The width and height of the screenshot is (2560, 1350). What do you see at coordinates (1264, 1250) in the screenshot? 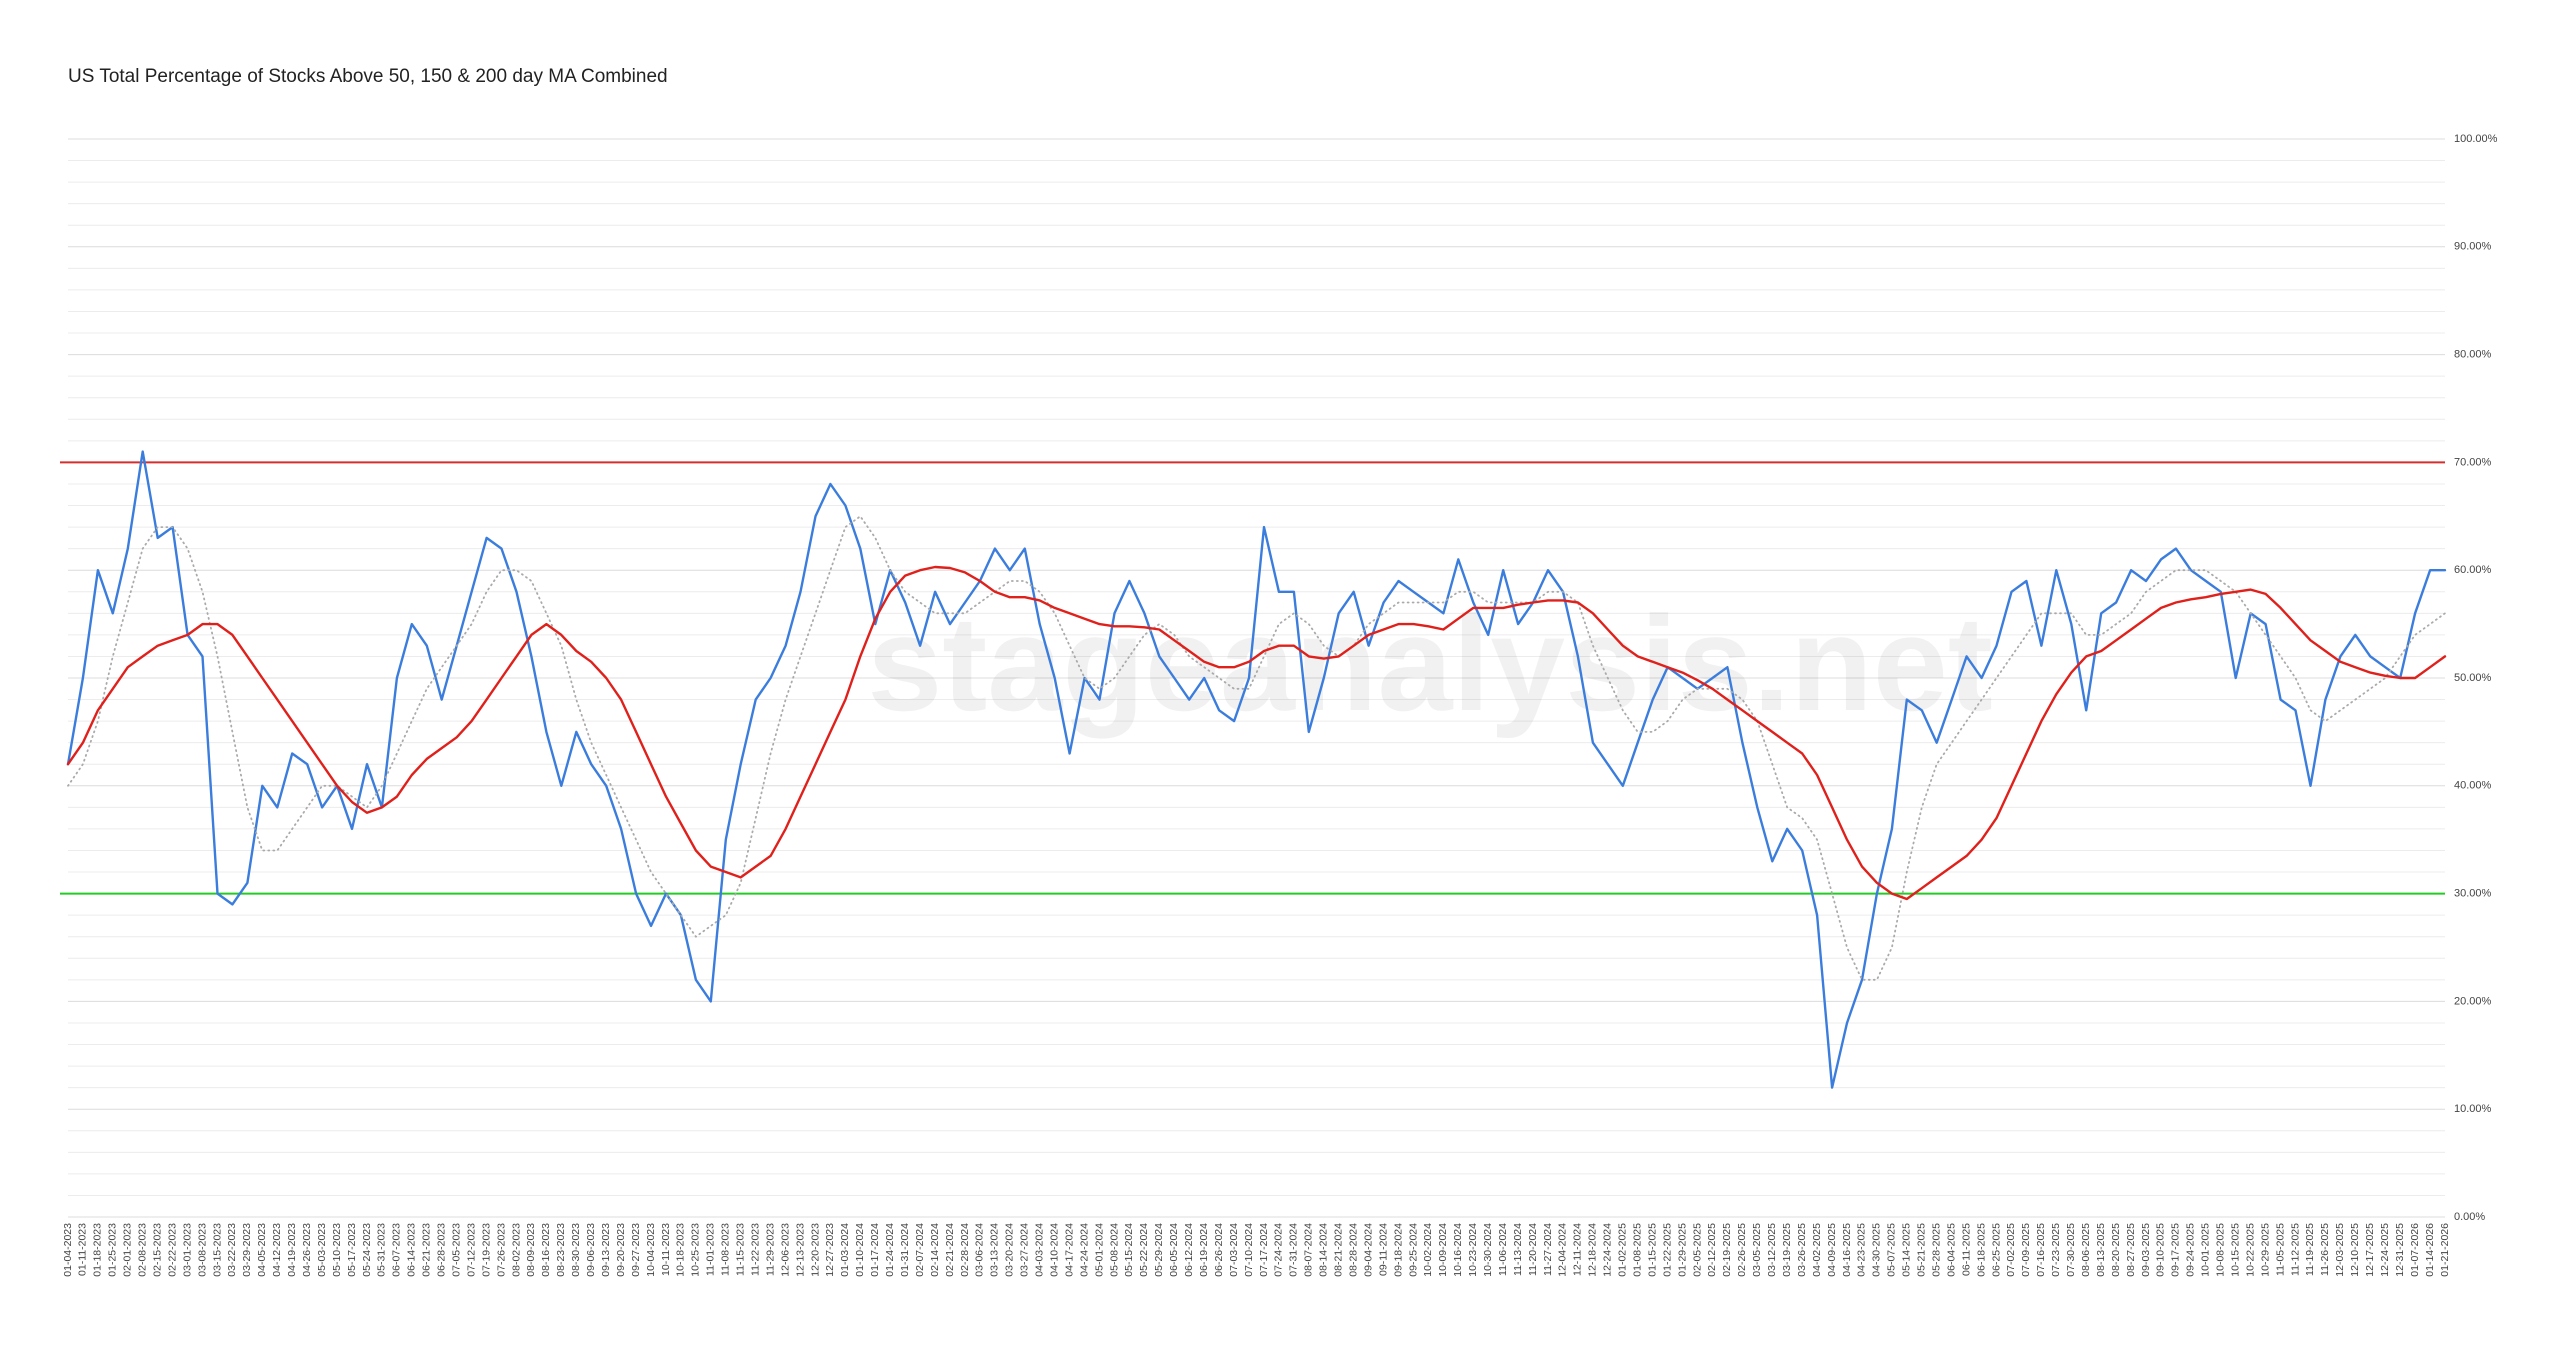
I see `x-tick-label: 07-17-2024` at bounding box center [1264, 1250].